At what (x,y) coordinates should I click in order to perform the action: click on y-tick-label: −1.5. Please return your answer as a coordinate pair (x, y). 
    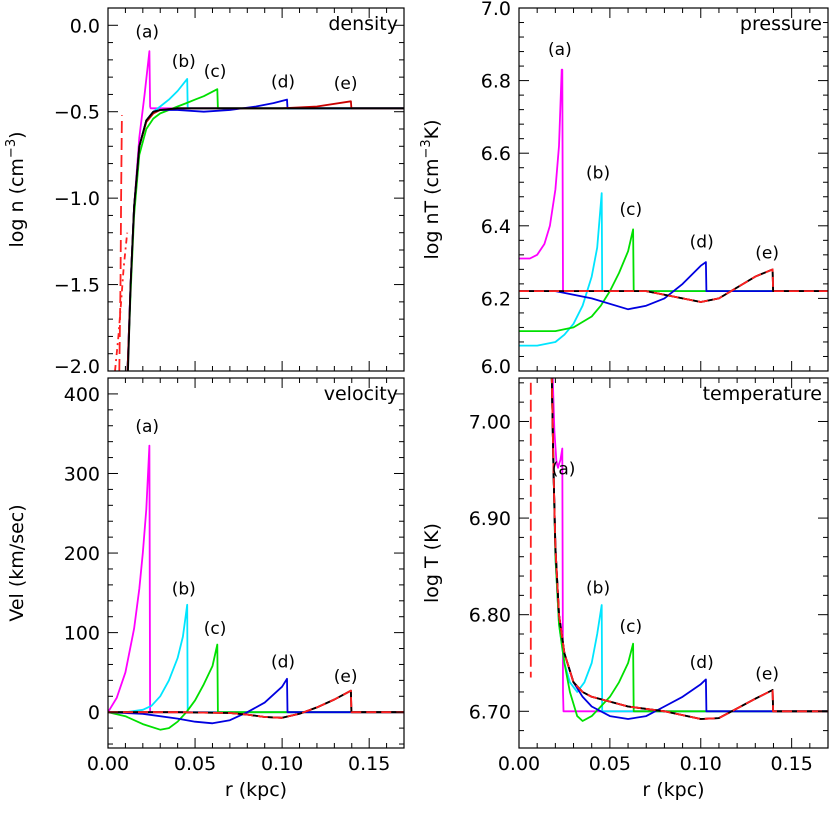
    Looking at the image, I should click on (77, 286).